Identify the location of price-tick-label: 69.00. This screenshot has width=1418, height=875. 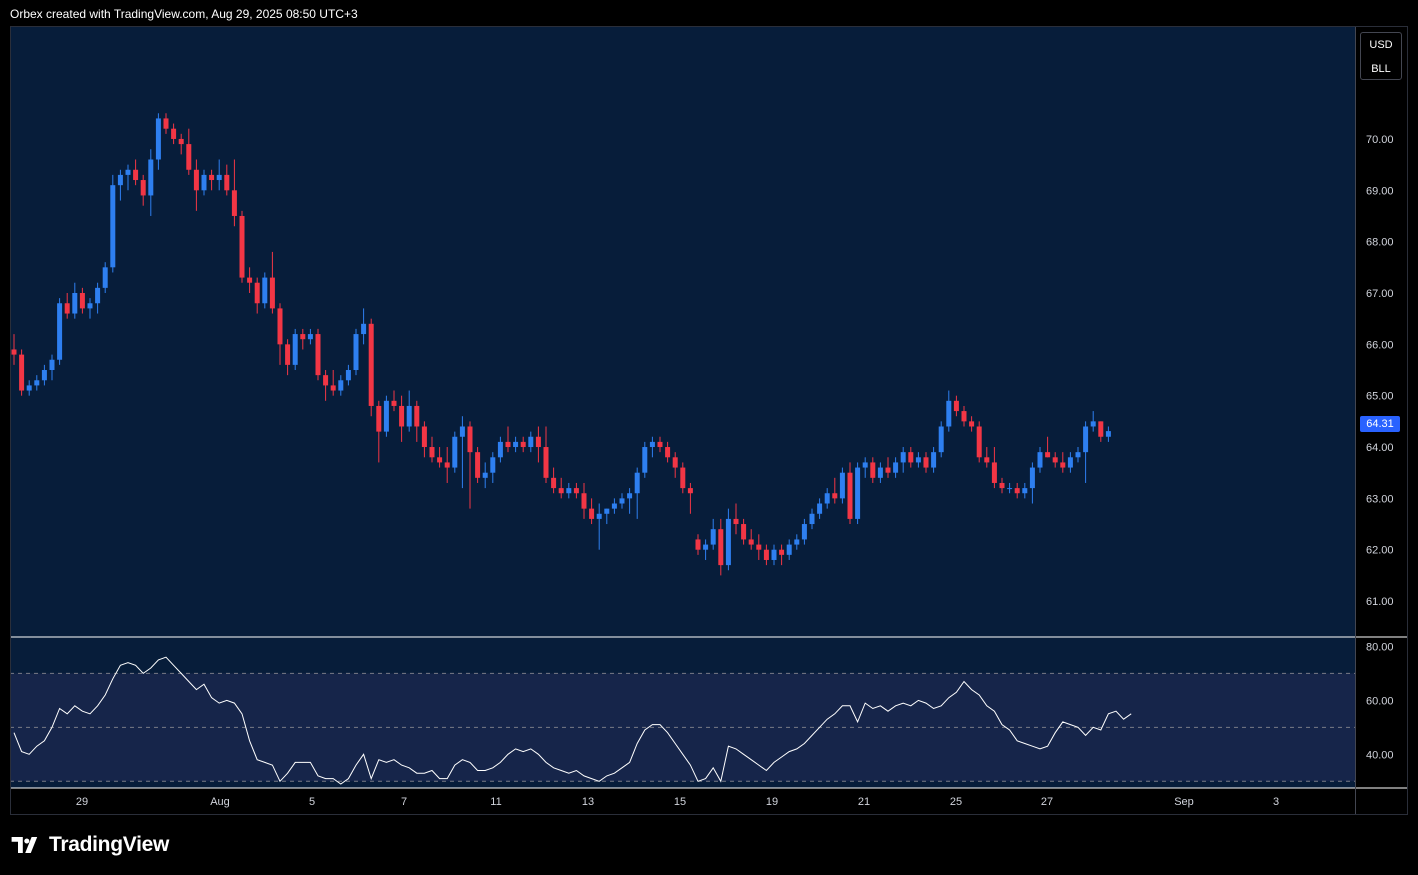
(1380, 191).